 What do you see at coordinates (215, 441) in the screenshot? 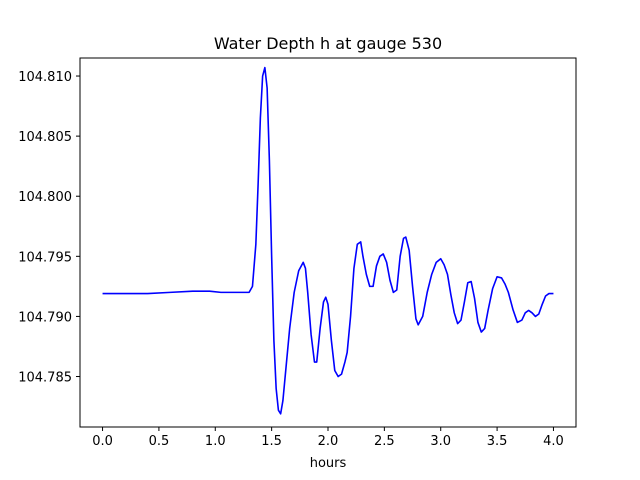
I see `x-tick-label: 1.0` at bounding box center [215, 441].